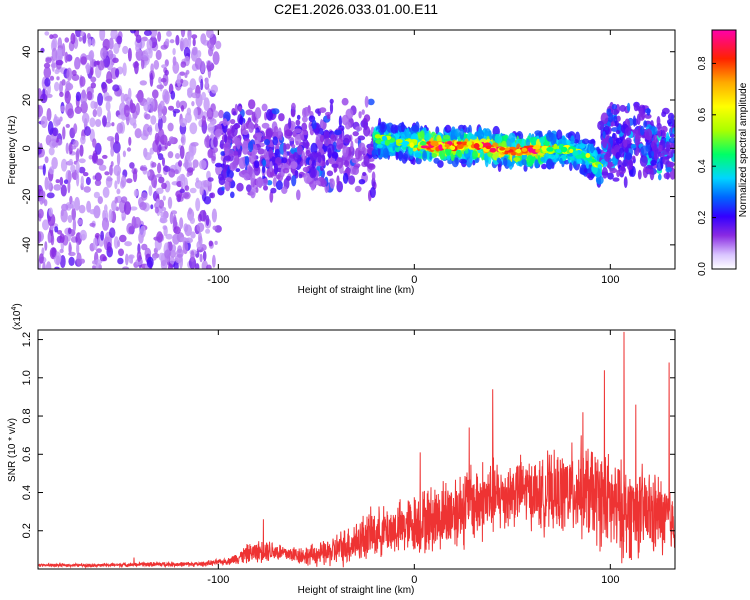  Describe the element at coordinates (702, 63) in the screenshot. I see `colorbar-tick-label: 0.8` at that location.